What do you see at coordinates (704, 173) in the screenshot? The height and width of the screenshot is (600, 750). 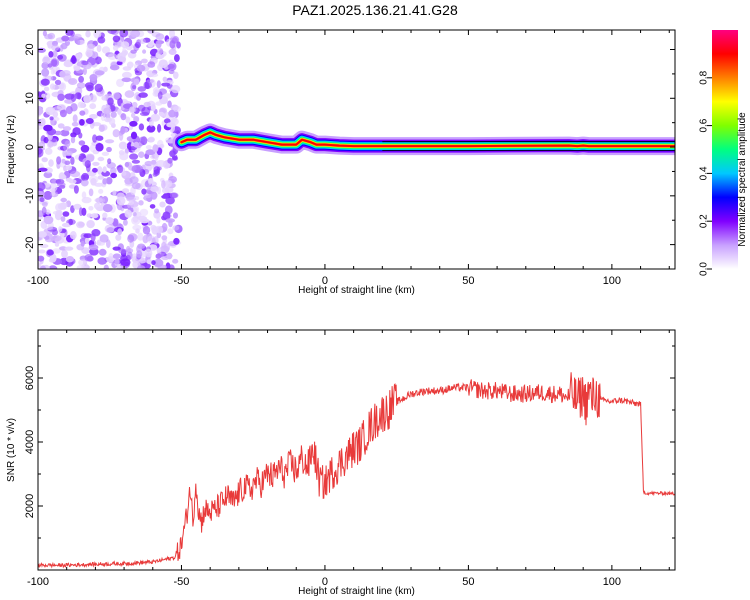 I see `colorbar-tick-label: 0.4` at bounding box center [704, 173].